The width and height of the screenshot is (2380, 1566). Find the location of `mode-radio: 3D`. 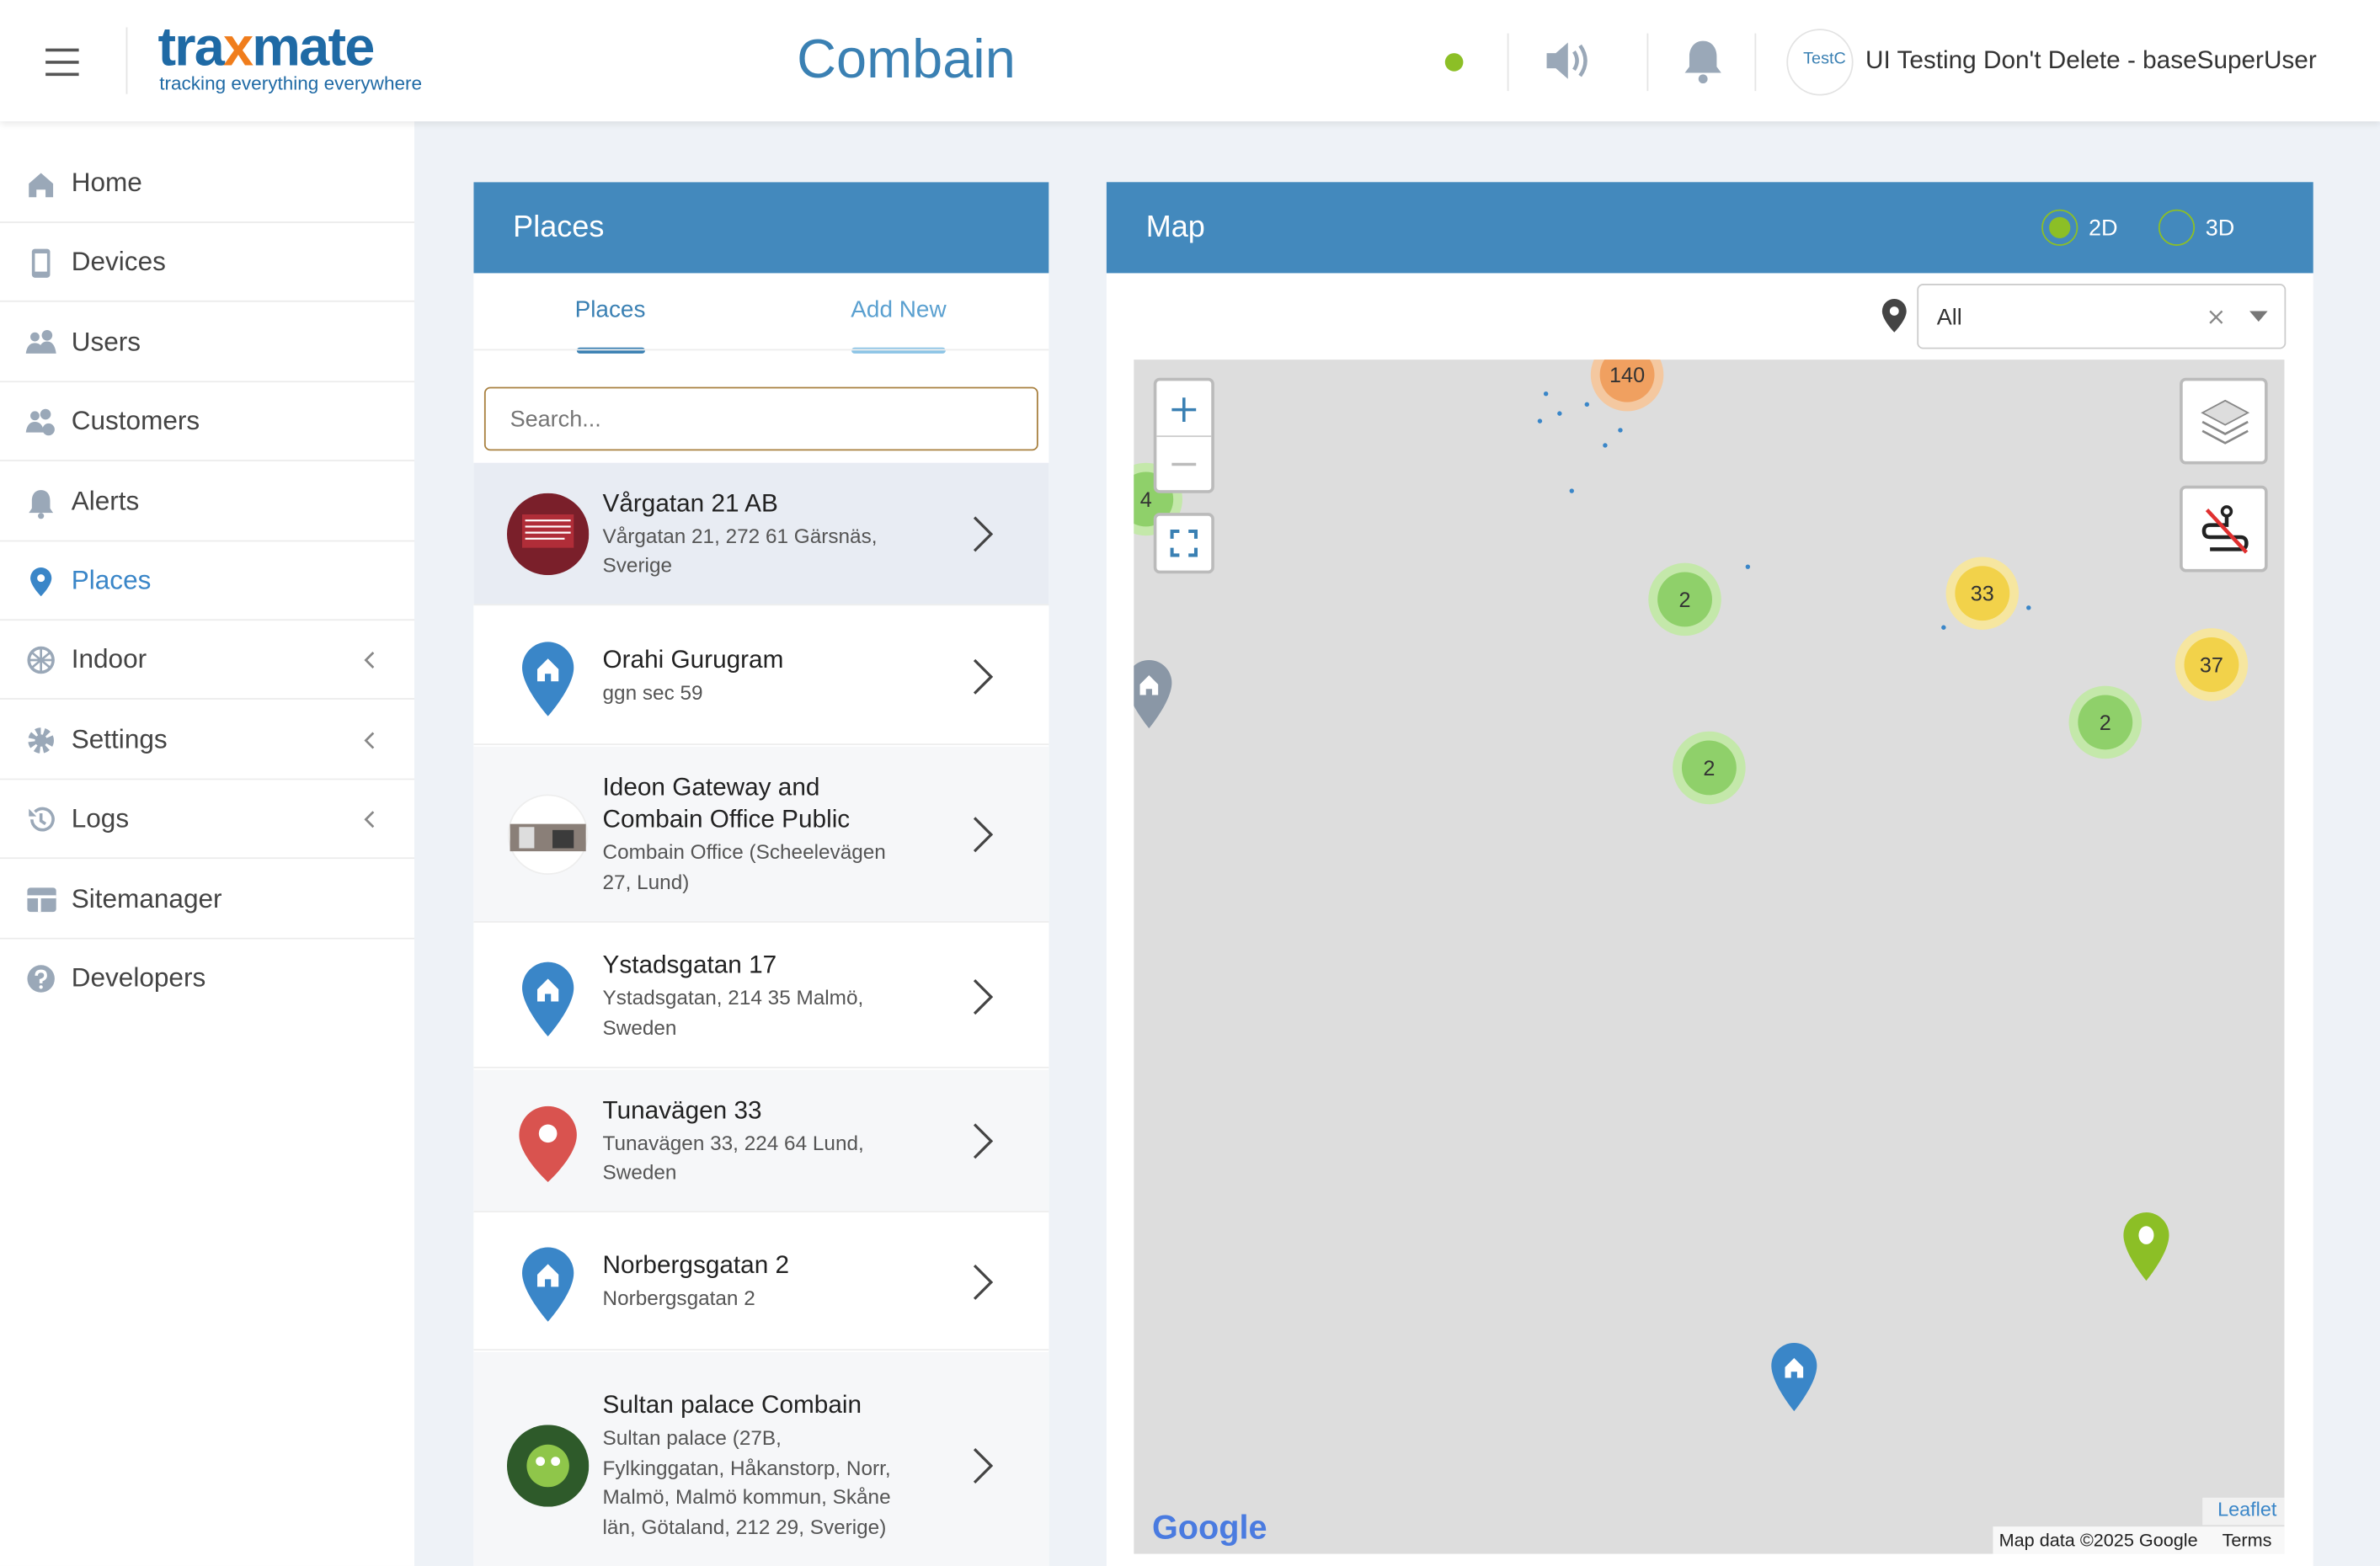

mode-radio: 3D is located at coordinates (2211, 229).